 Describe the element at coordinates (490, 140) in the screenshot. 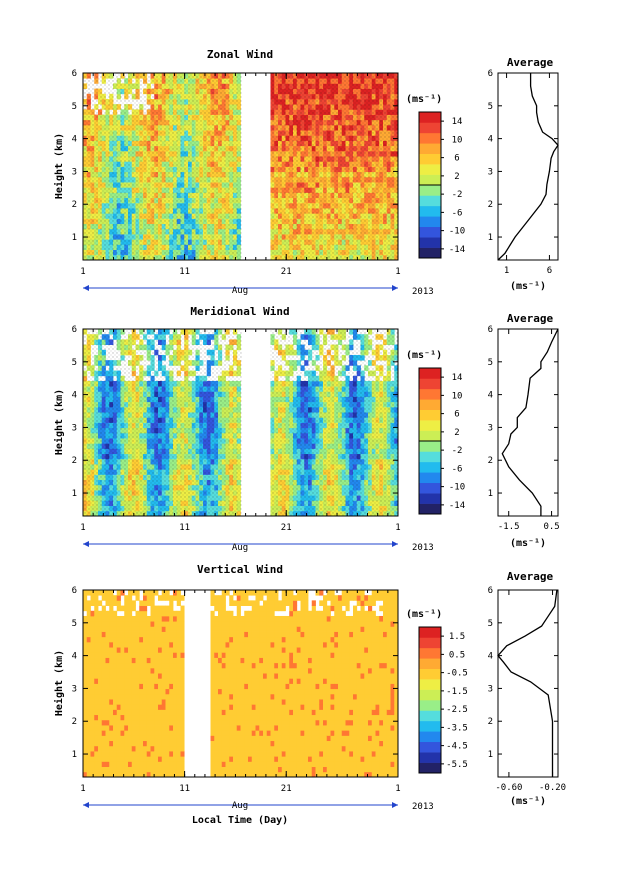

I see `zonal-wind-average-y-tick-label: 4` at that location.